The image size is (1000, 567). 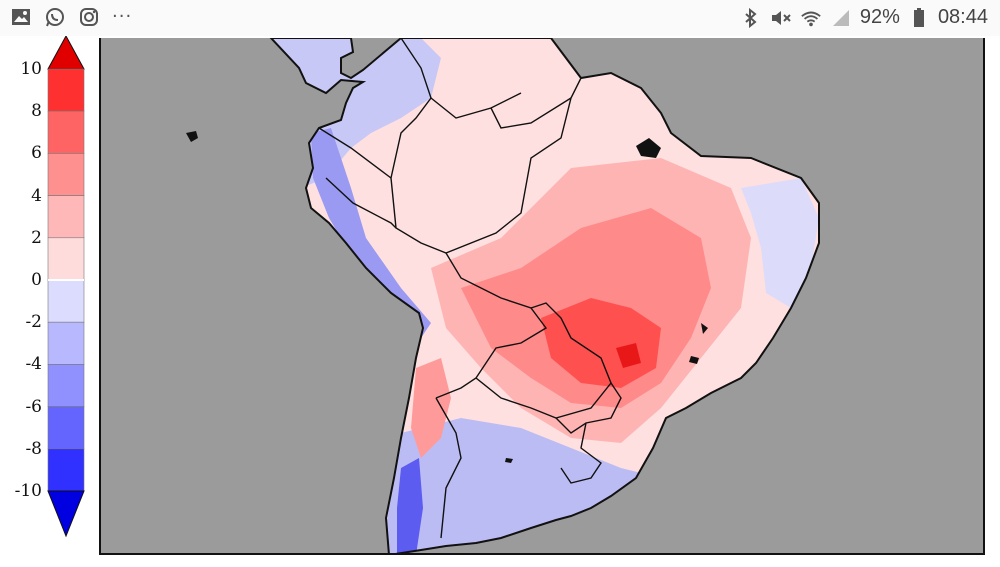 I want to click on colorbar-tick-label: -6, so click(x=33, y=406).